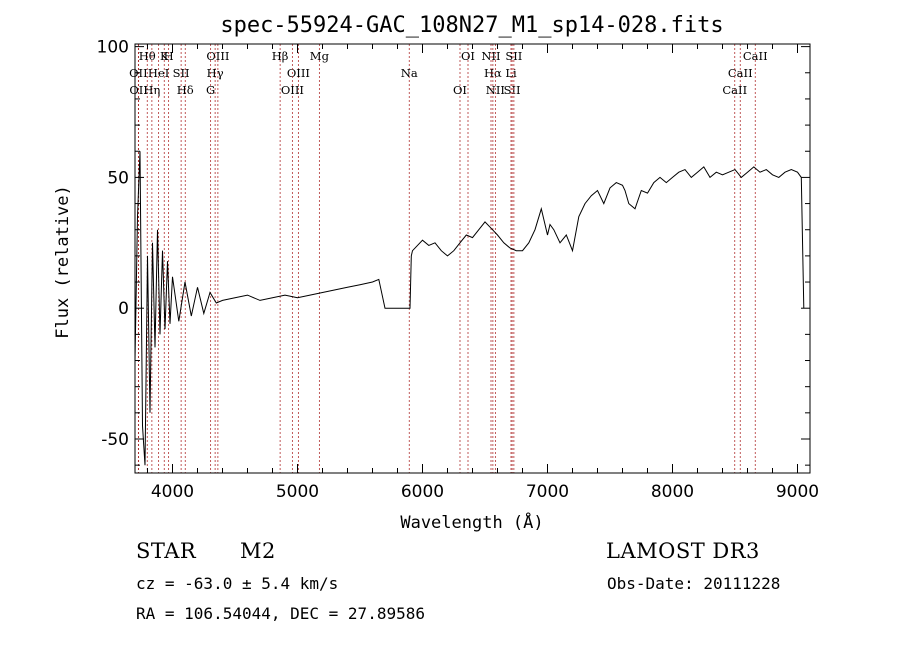 This screenshot has height=649, width=900. What do you see at coordinates (471, 25) in the screenshot?
I see `chart-title: spec-55924-GAC_108N27_M1_sp14-028.fits` at bounding box center [471, 25].